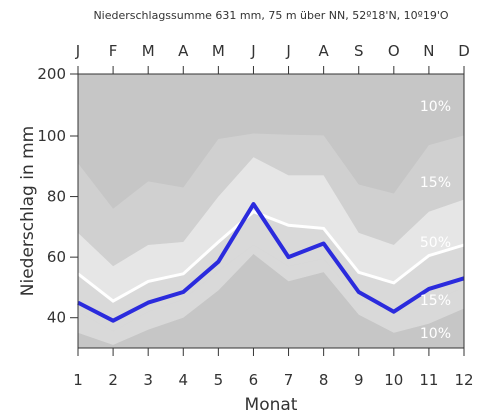  I want to click on band-label-upper-10: 10%, so click(435, 107).